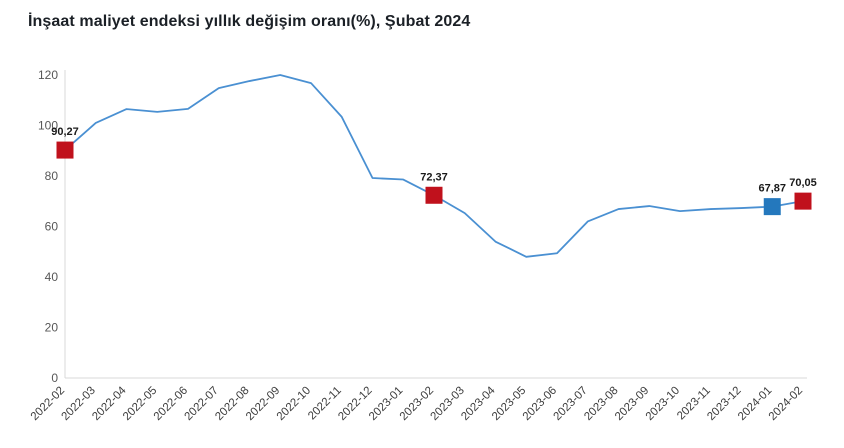  What do you see at coordinates (52, 227) in the screenshot?
I see `y-tick-label: 60` at bounding box center [52, 227].